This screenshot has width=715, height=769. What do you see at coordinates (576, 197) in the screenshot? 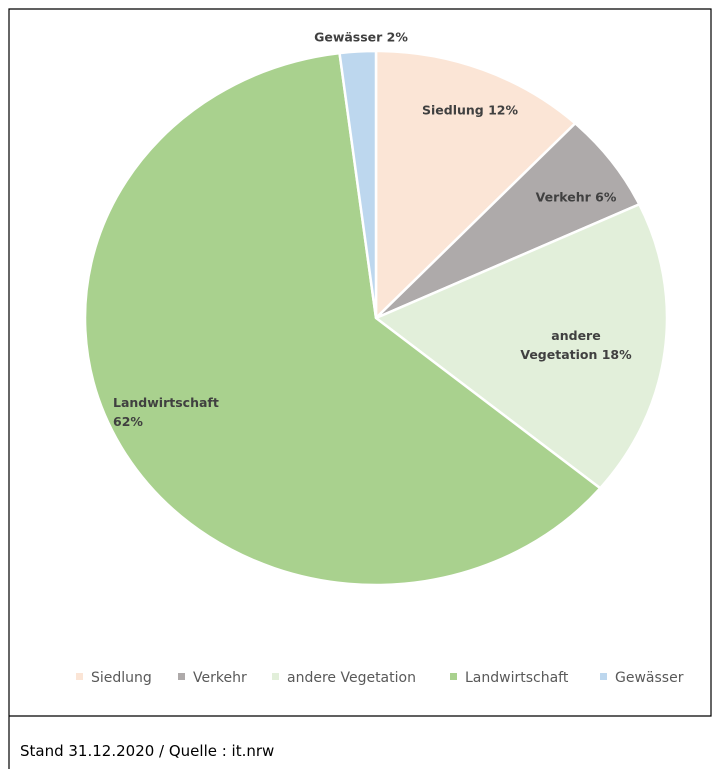
I see `data-label: Verkehr 6%` at bounding box center [576, 197].